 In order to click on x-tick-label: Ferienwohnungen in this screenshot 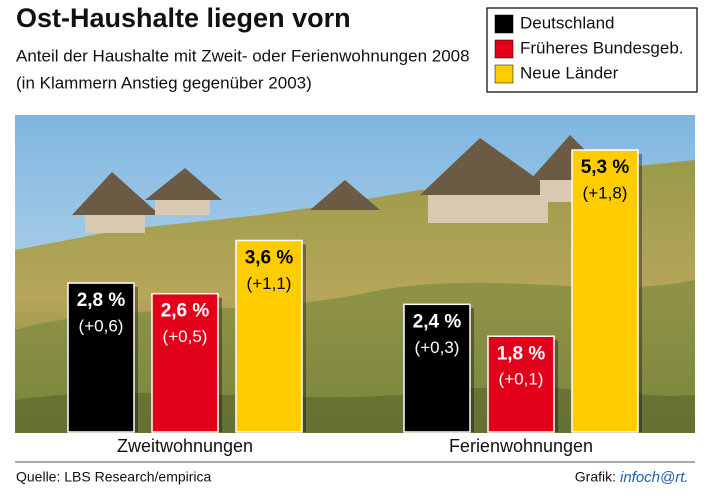, I will do `click(521, 446)`.